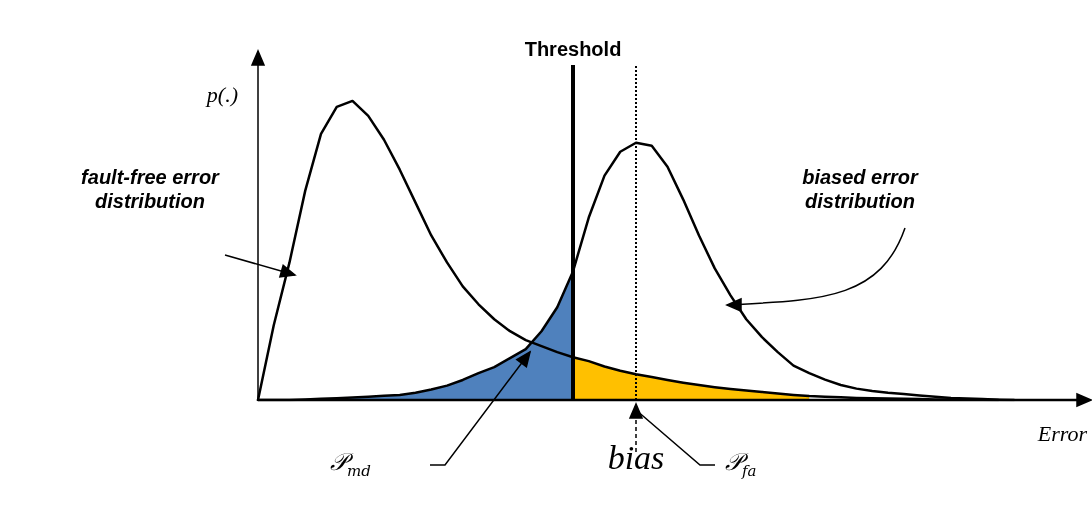  What do you see at coordinates (150, 189) in the screenshot?
I see `text: fault-free error distribution` at bounding box center [150, 189].